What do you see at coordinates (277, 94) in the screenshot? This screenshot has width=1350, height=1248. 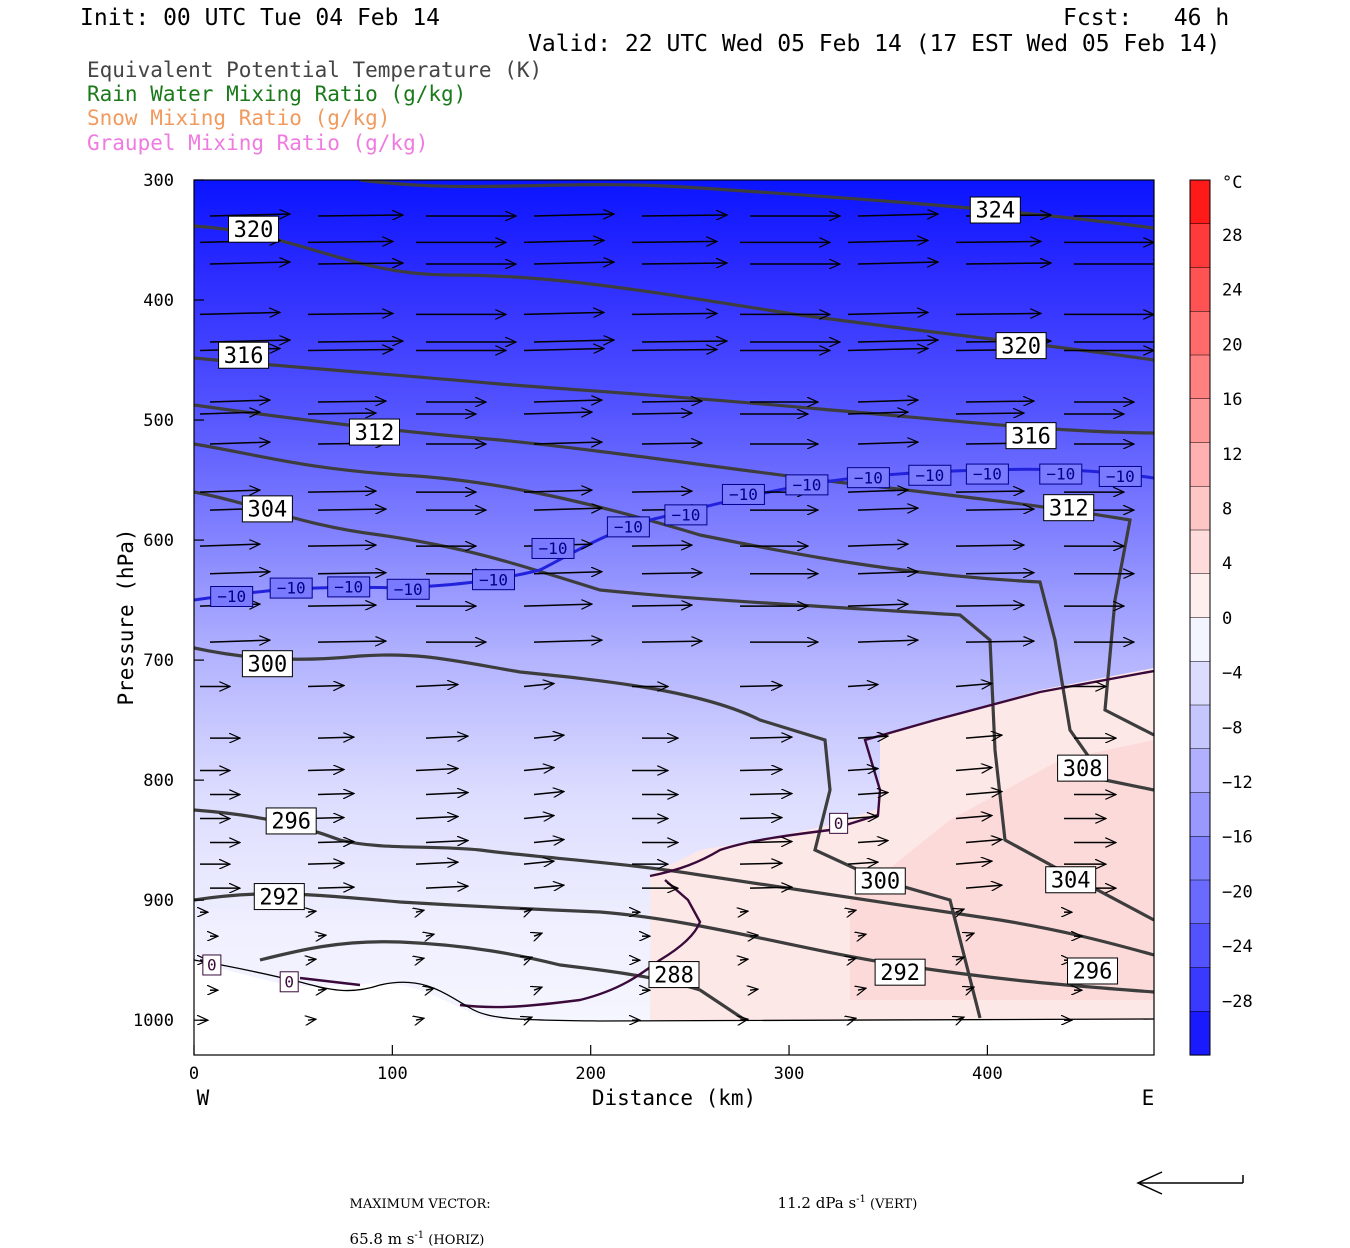 I see `legend-rain-water: Rain Water Mixing Ratio (g/kg)` at bounding box center [277, 94].